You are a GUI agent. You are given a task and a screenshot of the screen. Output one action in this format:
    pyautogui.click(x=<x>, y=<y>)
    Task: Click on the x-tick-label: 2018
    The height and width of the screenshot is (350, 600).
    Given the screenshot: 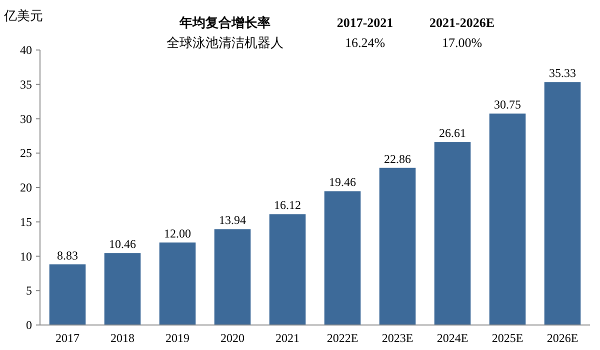 What is the action you would take?
    pyautogui.click(x=122, y=338)
    